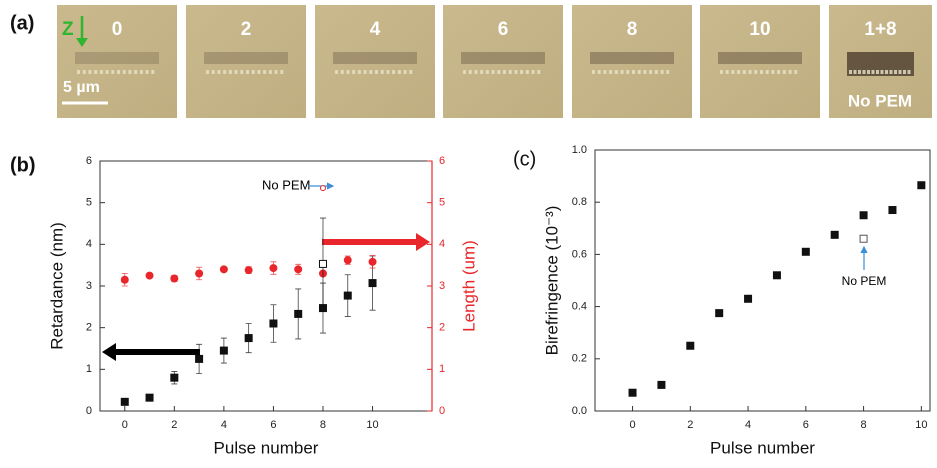  Describe the element at coordinates (579, 411) in the screenshot. I see `y-tick-label: 0.0` at that location.